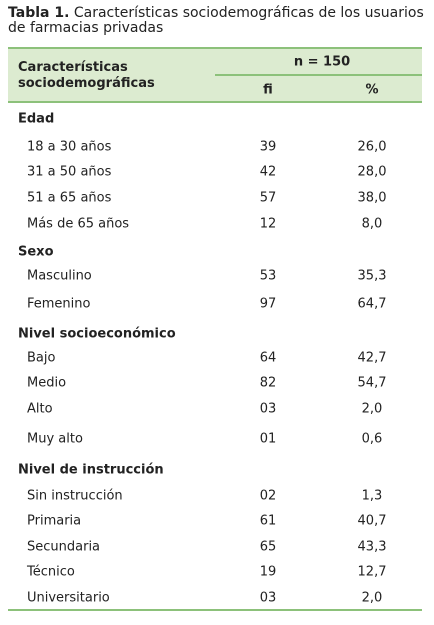 The width and height of the screenshot is (434, 625). I want to click on group-name: Edad, so click(36, 119).